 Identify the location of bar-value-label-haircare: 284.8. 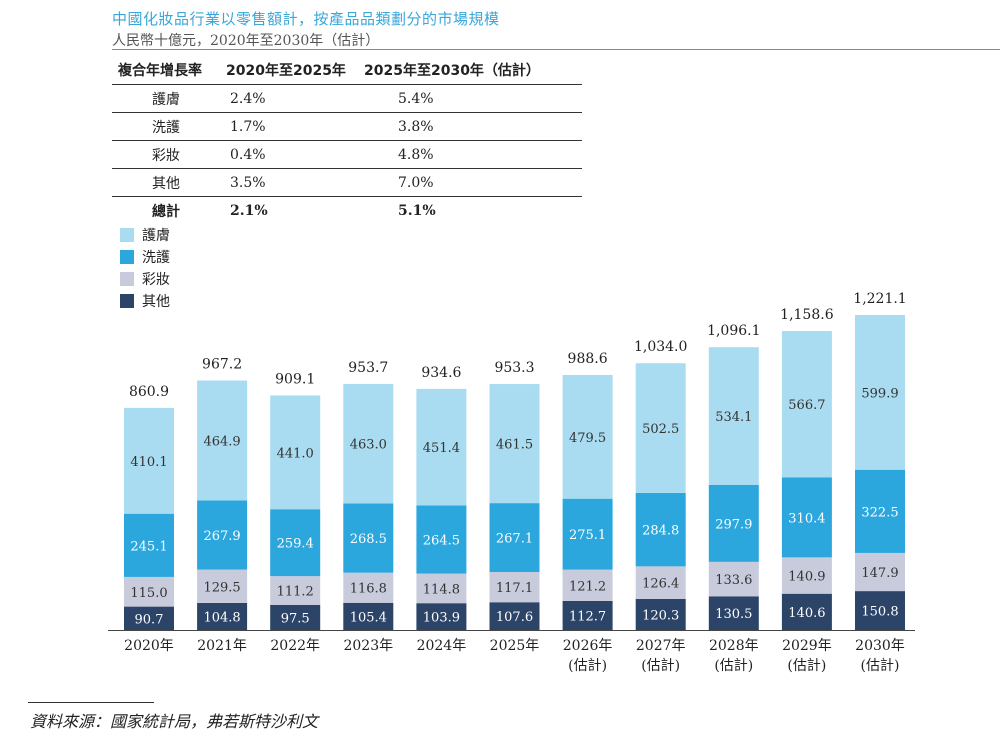
(660, 531).